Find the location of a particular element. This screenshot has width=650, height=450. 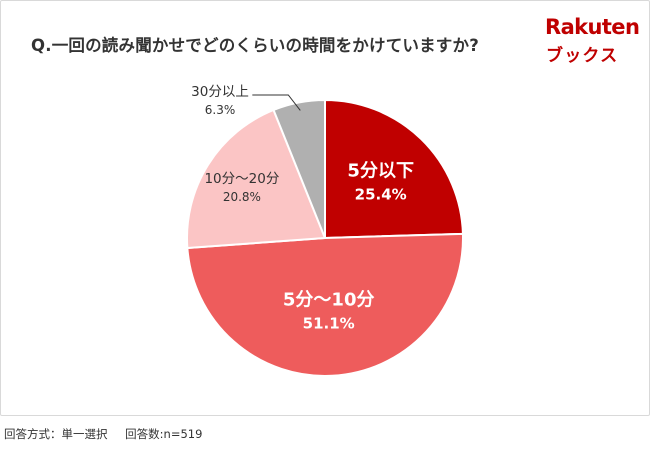

pie-slice-10-20min is located at coordinates (256, 179).